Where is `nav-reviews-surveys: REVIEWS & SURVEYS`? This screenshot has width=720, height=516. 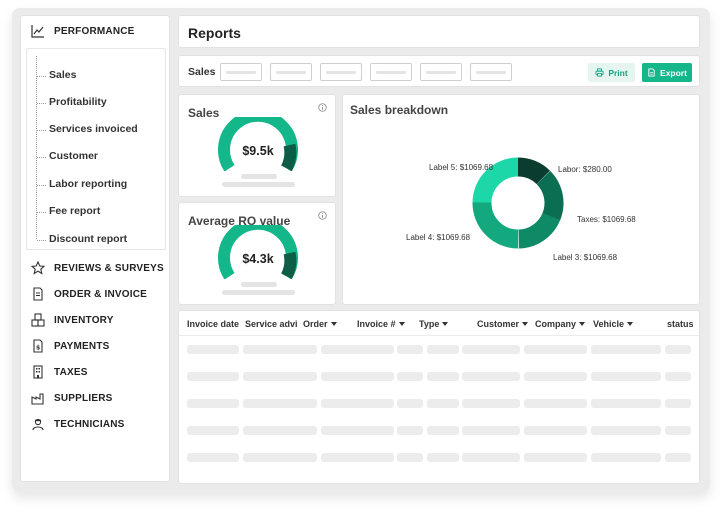 nav-reviews-surveys: REVIEWS & SURVEYS is located at coordinates (97, 268).